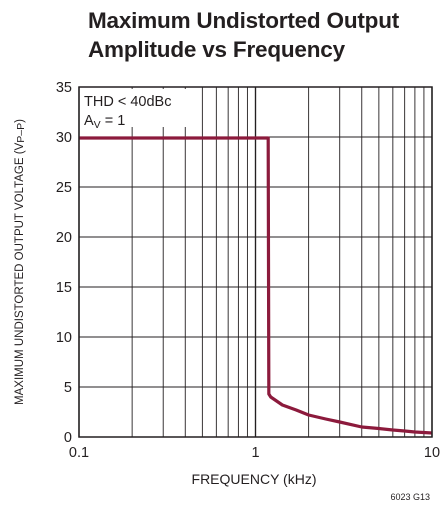 The height and width of the screenshot is (506, 440). Describe the element at coordinates (64, 88) in the screenshot. I see `y-tick-label: 35` at that location.